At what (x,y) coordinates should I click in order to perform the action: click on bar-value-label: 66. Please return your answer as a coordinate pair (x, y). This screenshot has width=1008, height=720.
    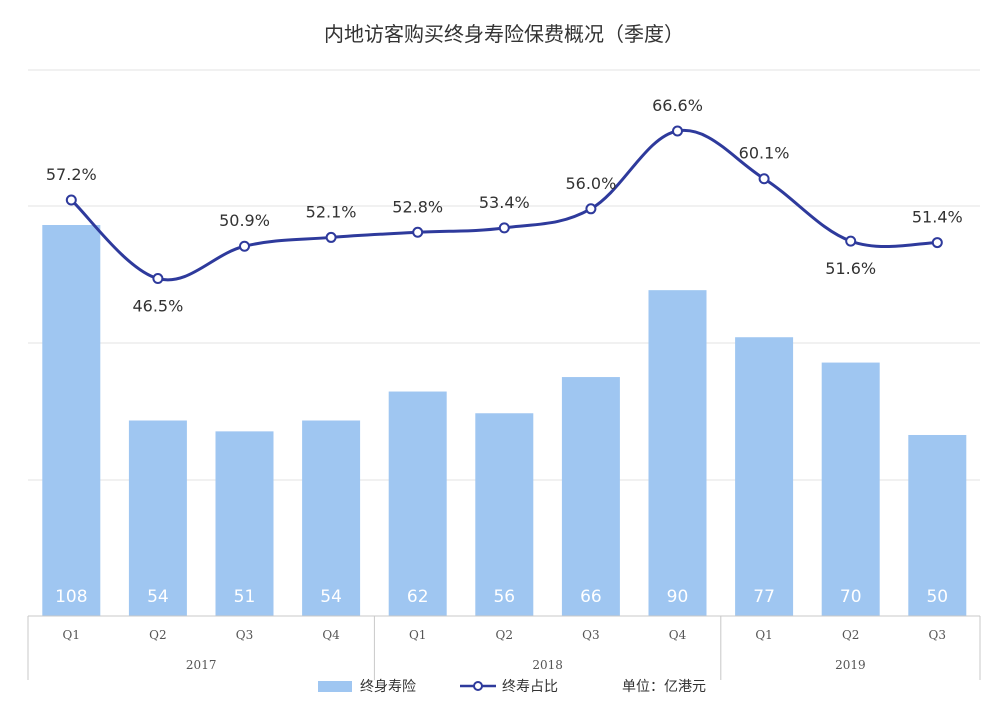
    Looking at the image, I should click on (591, 597).